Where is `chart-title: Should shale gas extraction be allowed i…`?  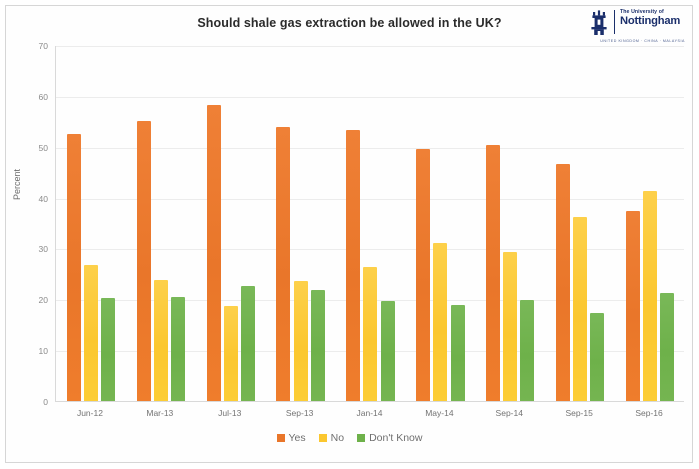 chart-title: Should shale gas extraction be allowed i… is located at coordinates (349, 23).